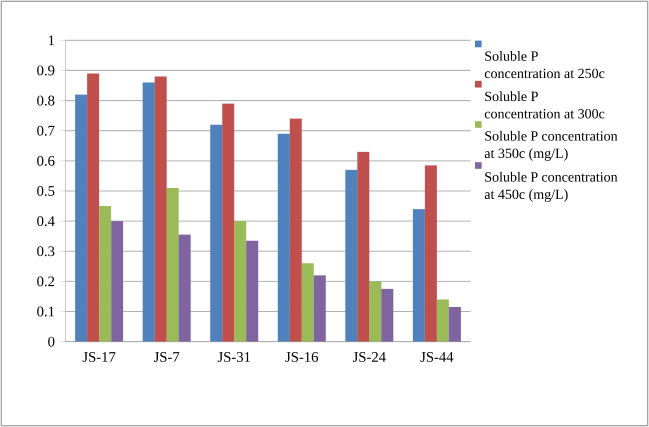  Describe the element at coordinates (99, 357) in the screenshot. I see `x-tick-label: JS-17` at that location.